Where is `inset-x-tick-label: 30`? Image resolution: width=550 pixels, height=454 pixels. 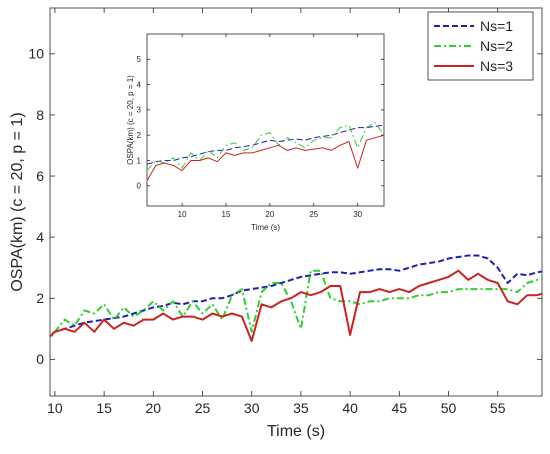 inset-x-tick-label: 30 is located at coordinates (357, 214).